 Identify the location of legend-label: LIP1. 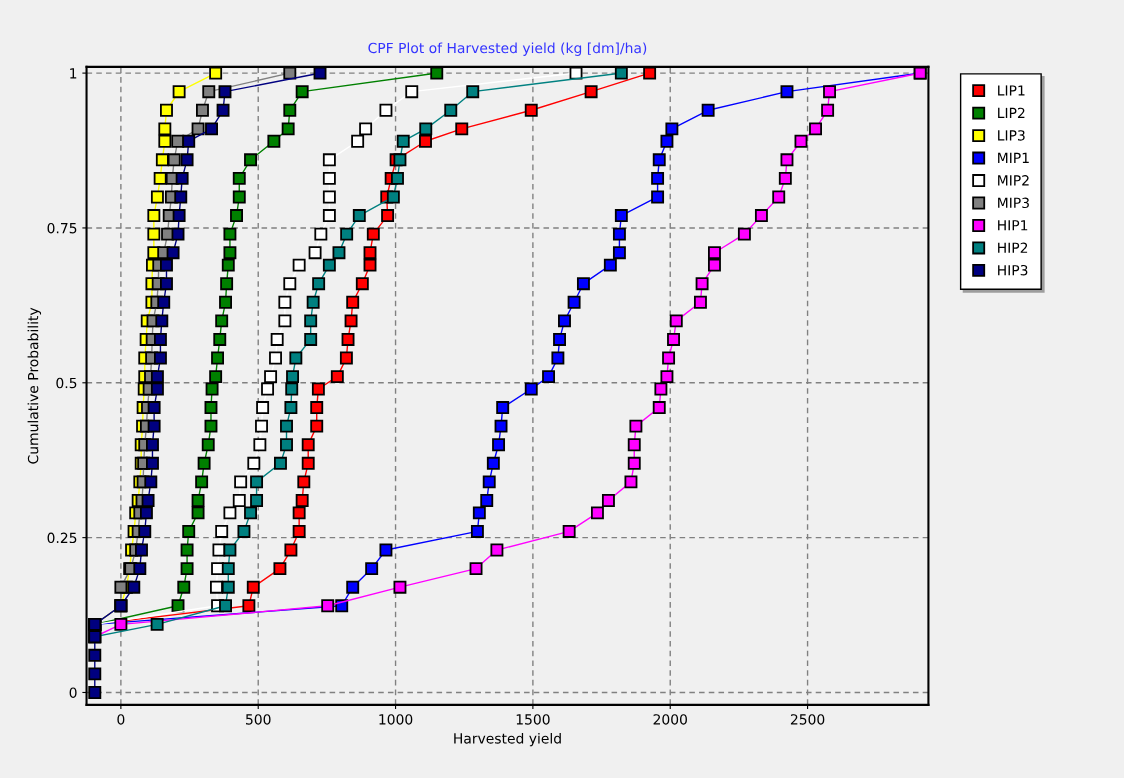
(1011, 90).